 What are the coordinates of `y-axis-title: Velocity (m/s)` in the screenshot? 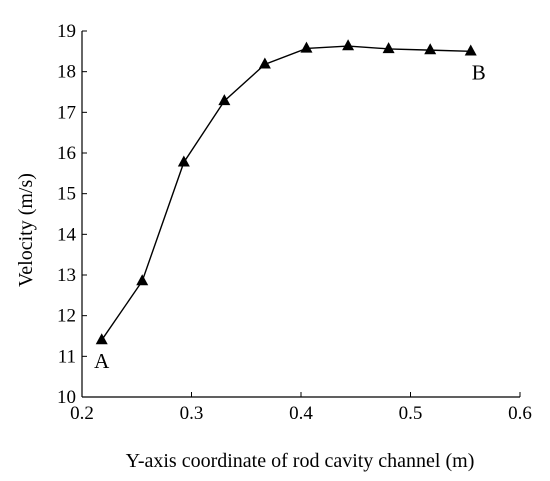 It's located at (26, 230).